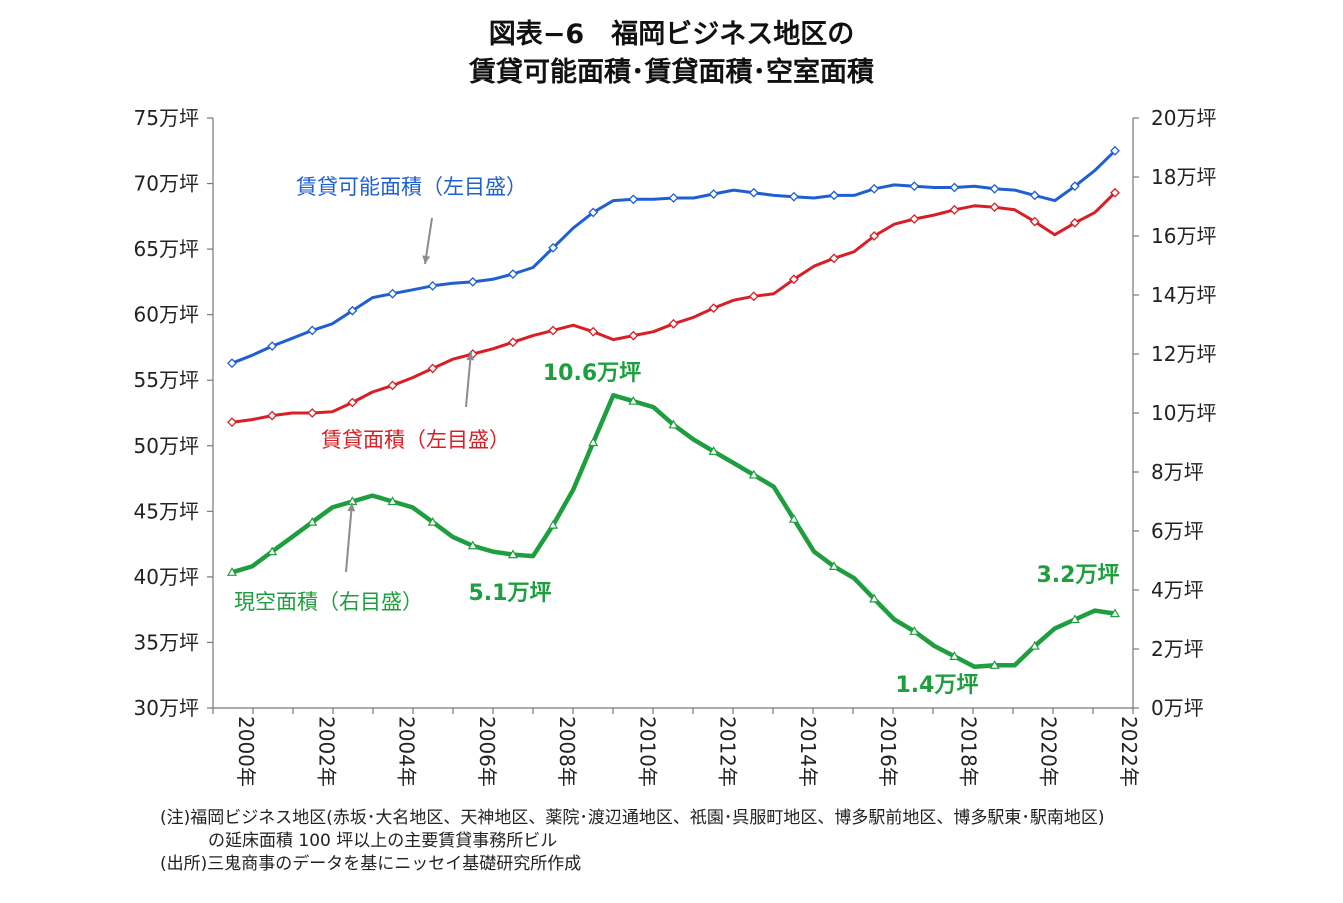  I want to click on right-tick-label: 16万坪, so click(1183, 236).